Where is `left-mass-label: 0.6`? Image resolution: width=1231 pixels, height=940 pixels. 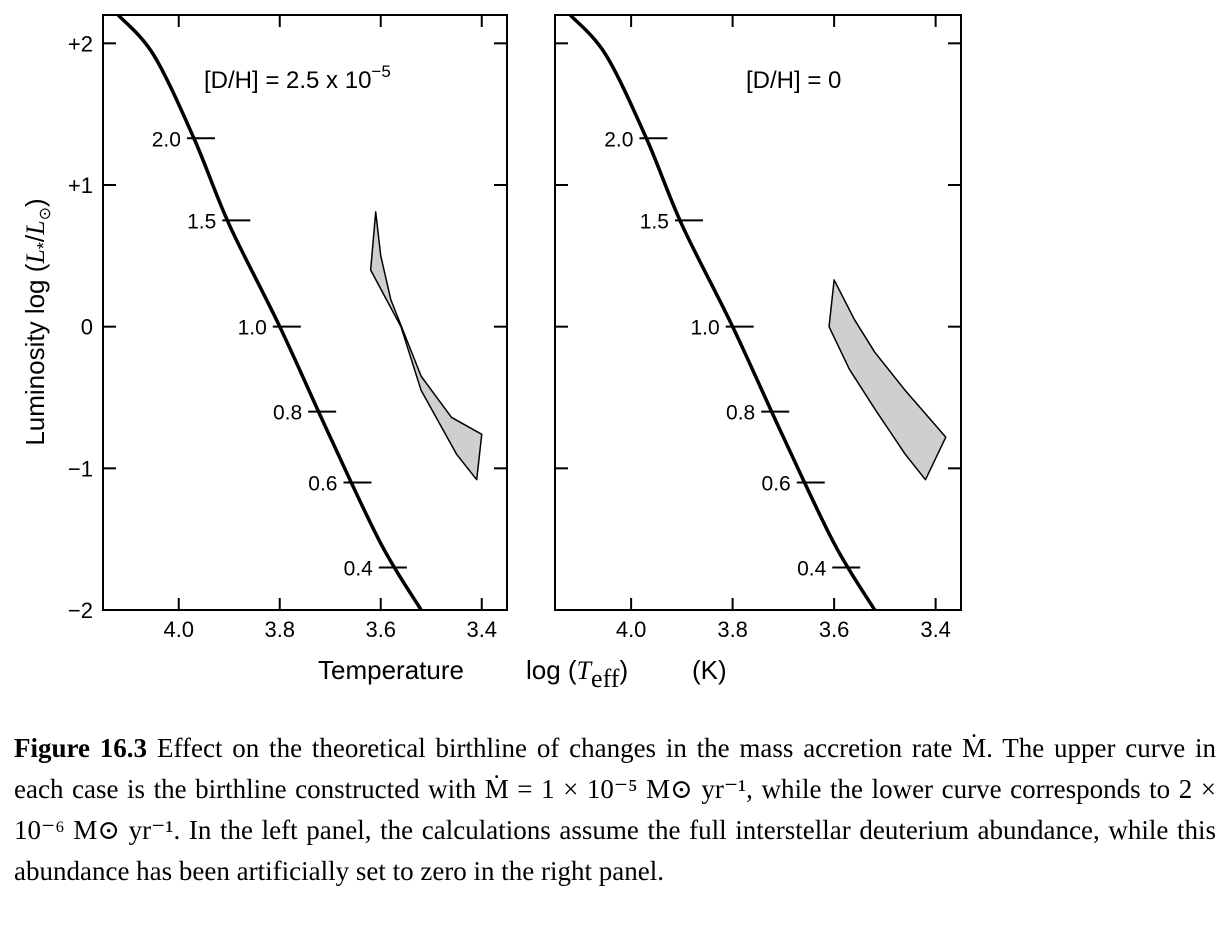 left-mass-label: 0.6 is located at coordinates (322, 484).